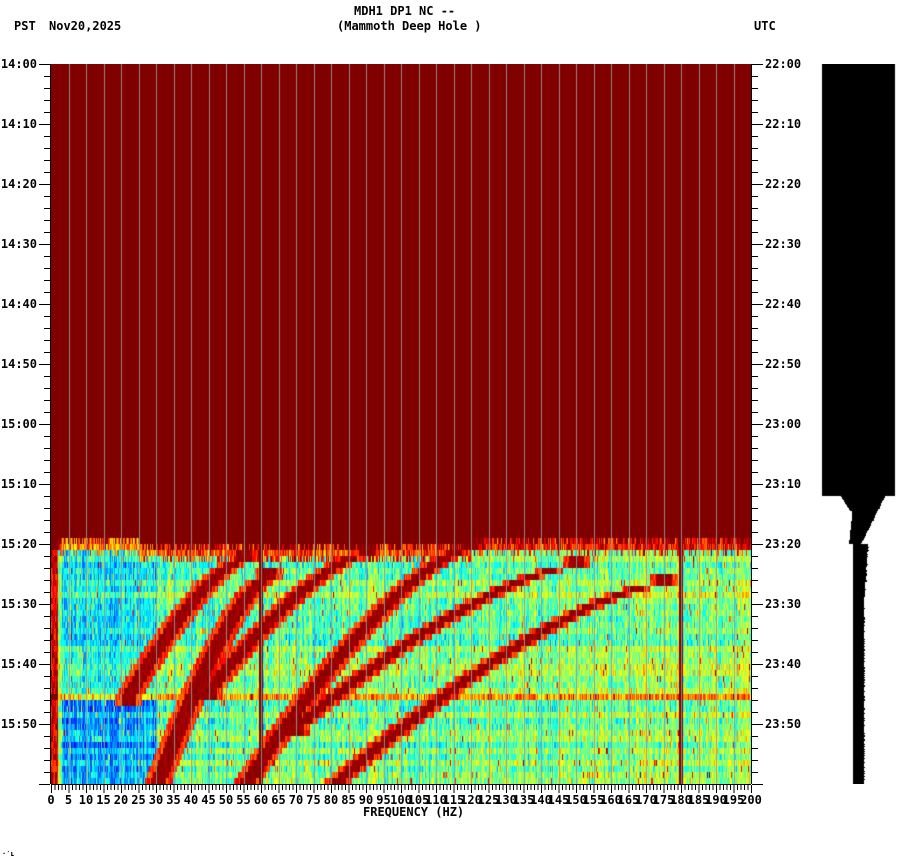 The image size is (902, 864). Describe the element at coordinates (454, 800) in the screenshot. I see `x-tick-label: 115` at that location.